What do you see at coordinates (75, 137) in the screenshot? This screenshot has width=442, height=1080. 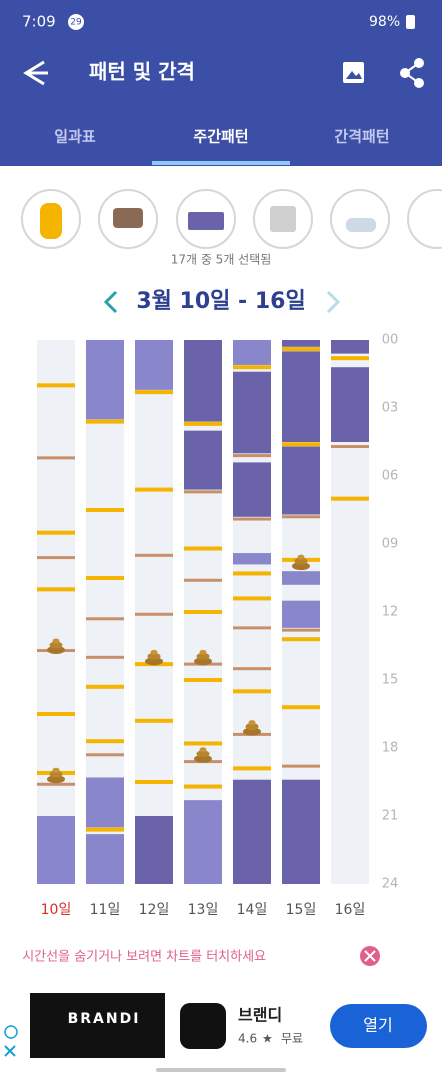 I see `tab: 일과표` at bounding box center [75, 137].